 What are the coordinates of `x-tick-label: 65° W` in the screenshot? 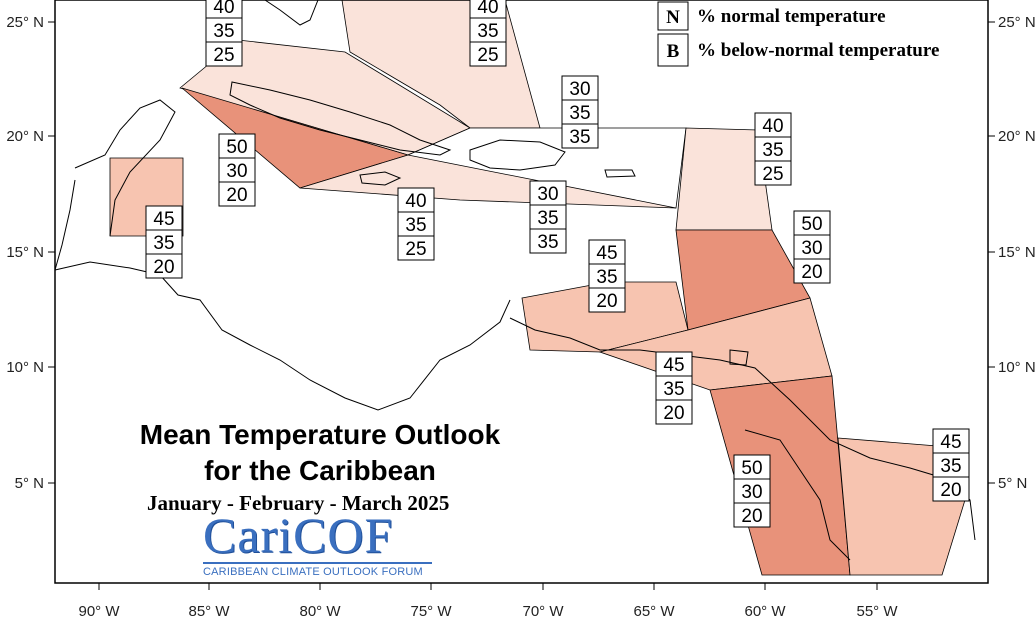 It's located at (654, 611).